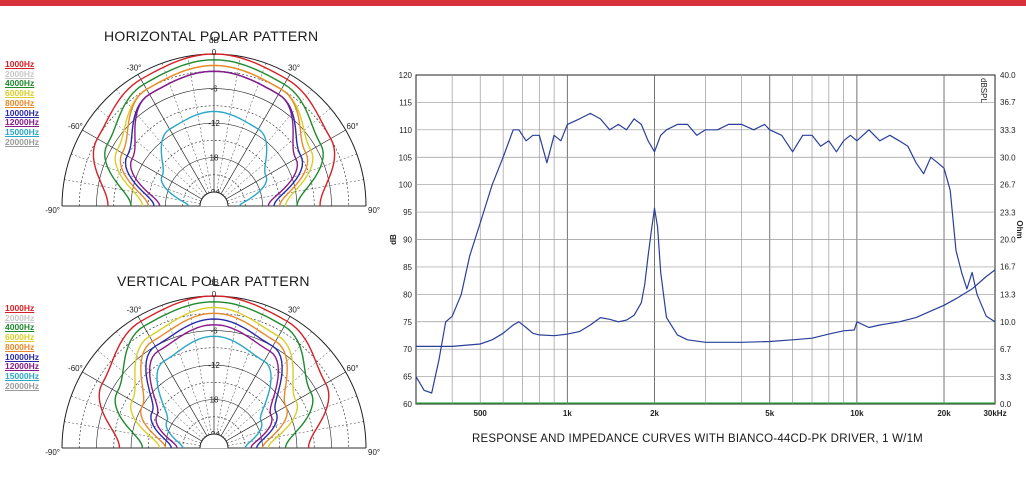 This screenshot has height=479, width=1026. Describe the element at coordinates (407, 294) in the screenshot. I see `response-y-tick: 80` at that location.